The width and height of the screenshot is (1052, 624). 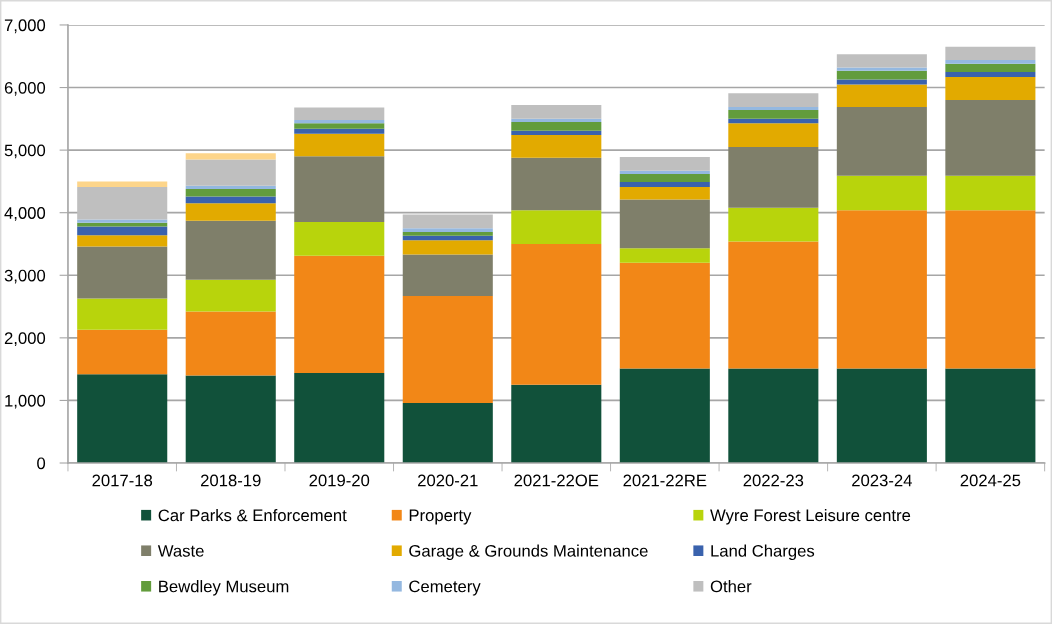 I want to click on y-tick-label: 1,000, so click(x=25, y=401).